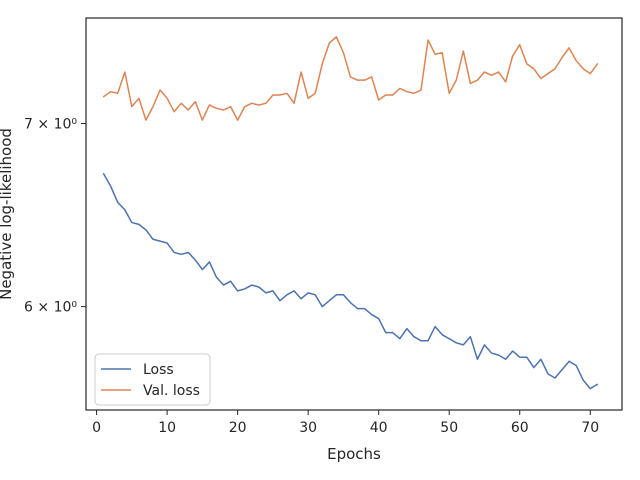 The image size is (640, 480). What do you see at coordinates (50, 308) in the screenshot?
I see `y-tick-label: 6 × 10⁰` at bounding box center [50, 308].